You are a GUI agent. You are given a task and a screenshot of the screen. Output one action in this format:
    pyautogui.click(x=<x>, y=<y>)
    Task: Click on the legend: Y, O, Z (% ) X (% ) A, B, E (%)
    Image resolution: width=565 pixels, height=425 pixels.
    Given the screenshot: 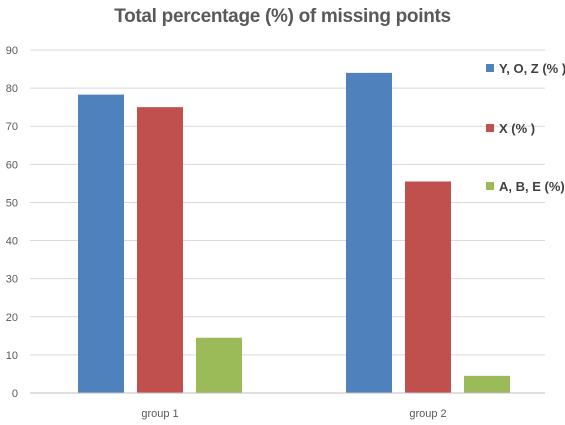 What is the action you would take?
    pyautogui.click(x=525, y=127)
    